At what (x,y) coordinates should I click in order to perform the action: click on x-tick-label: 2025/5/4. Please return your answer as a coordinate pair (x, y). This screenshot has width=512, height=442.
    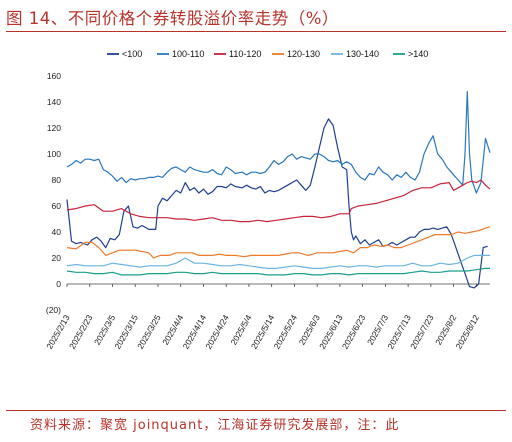
    Looking at the image, I should click on (240, 330).